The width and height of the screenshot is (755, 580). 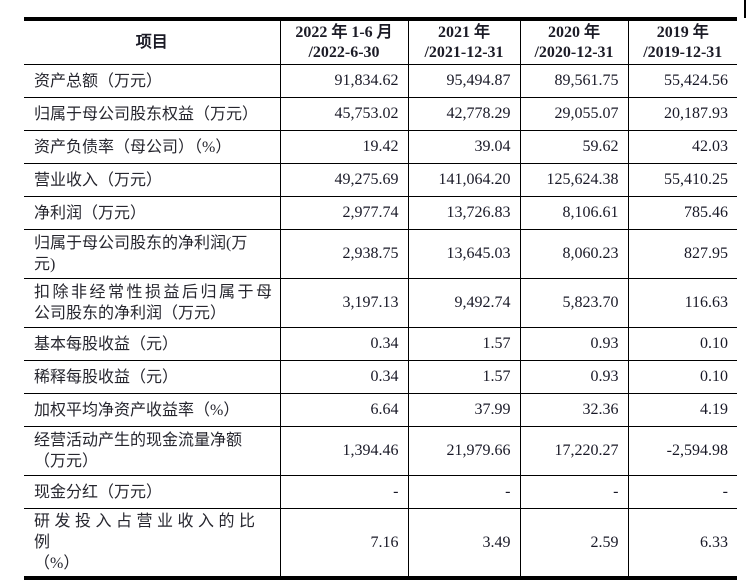 I want to click on cell-value: 89,561.75, so click(x=573, y=81).